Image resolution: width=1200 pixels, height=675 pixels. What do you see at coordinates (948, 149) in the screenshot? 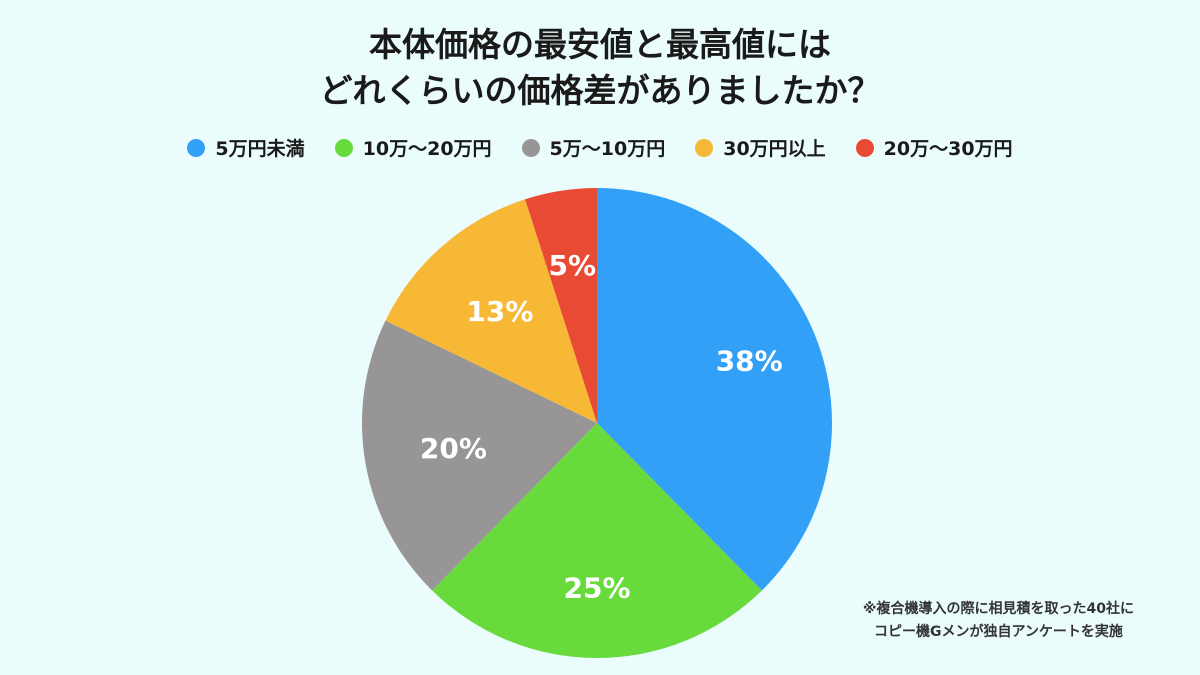
I see `legend-label: 20万〜30万円` at bounding box center [948, 149].